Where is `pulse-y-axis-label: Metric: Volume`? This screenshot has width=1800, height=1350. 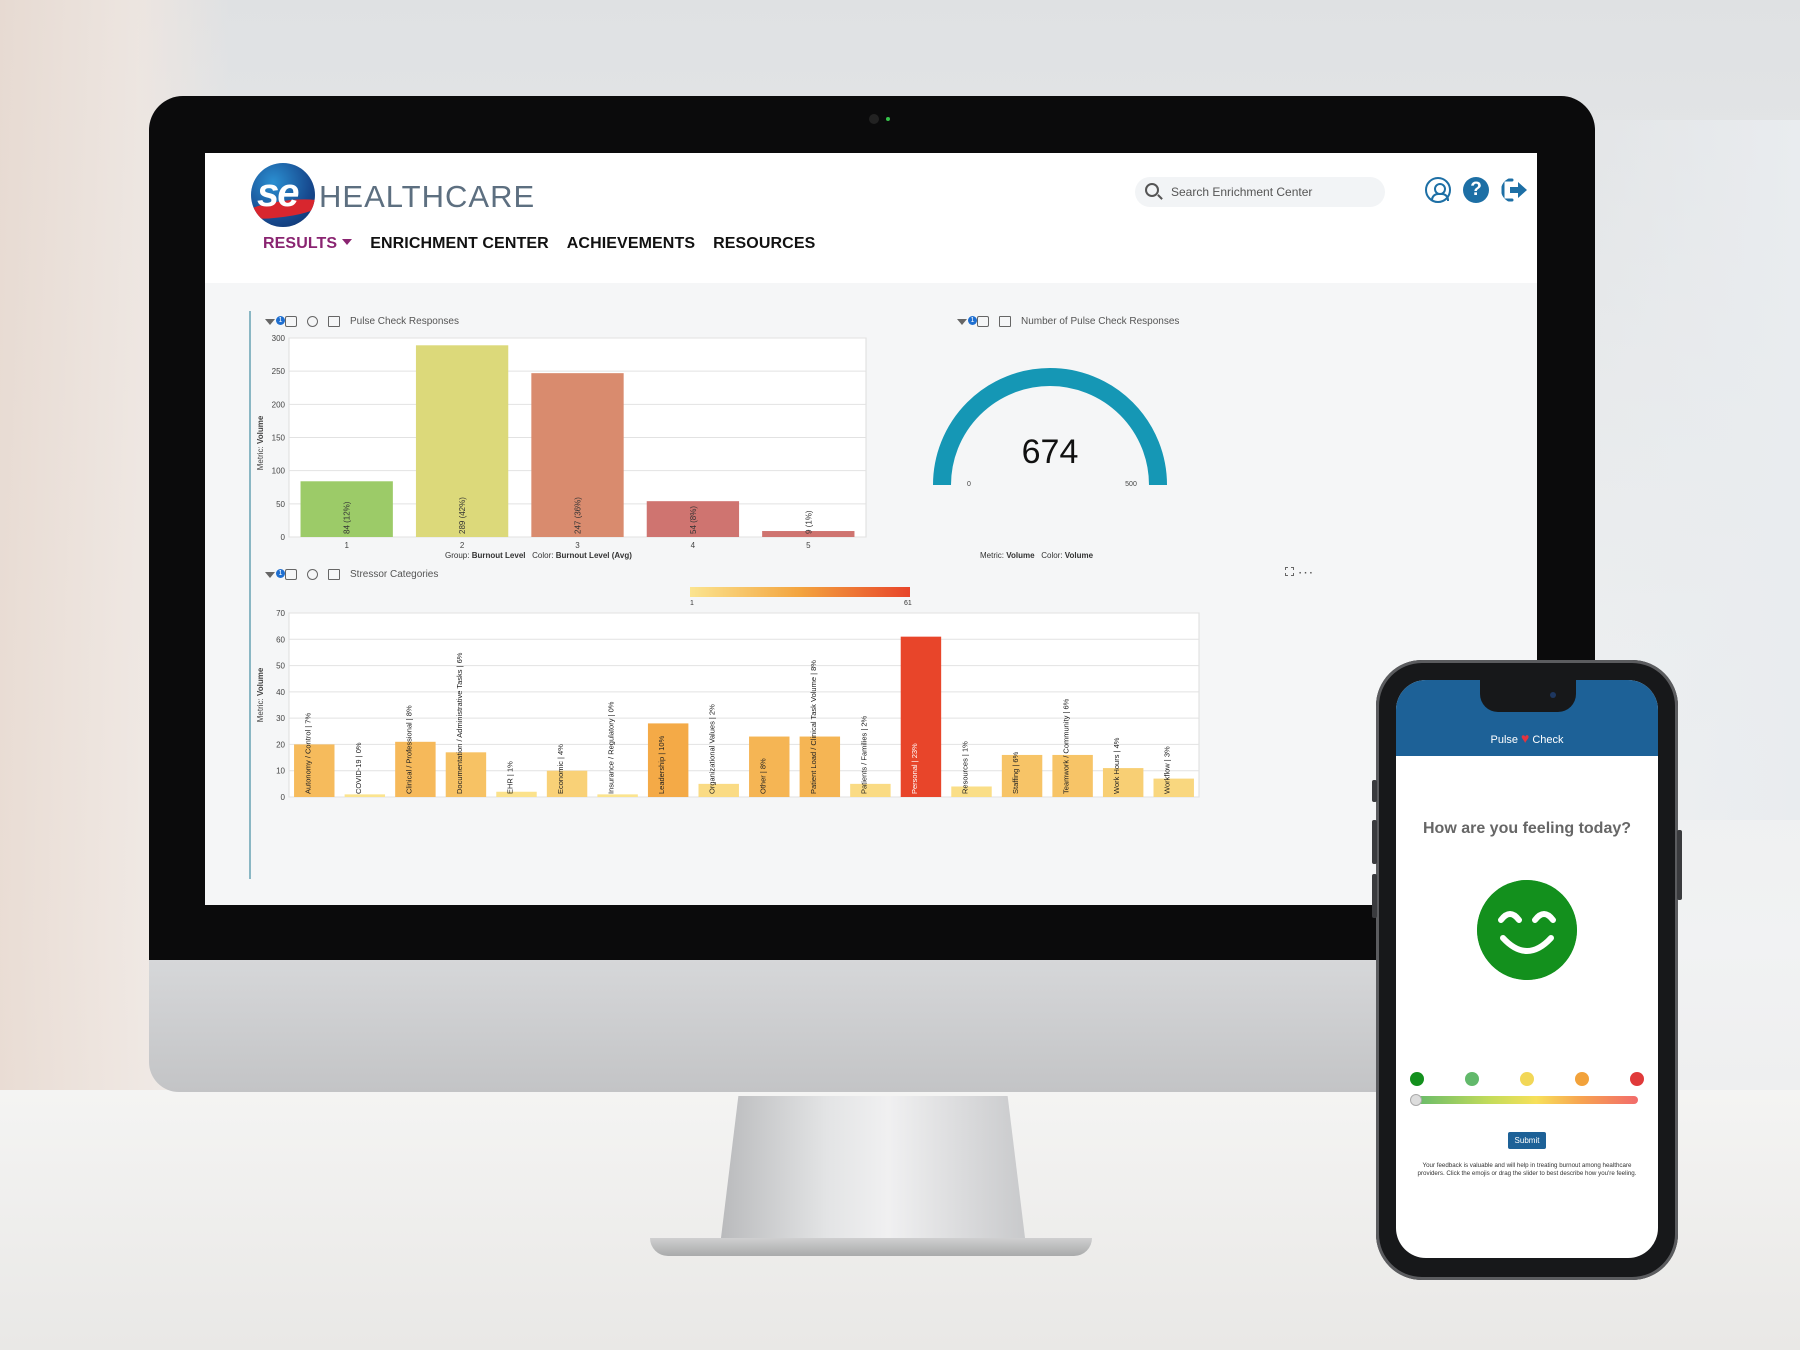
pulse-y-axis-label: Metric: Volume is located at coordinates (260, 442).